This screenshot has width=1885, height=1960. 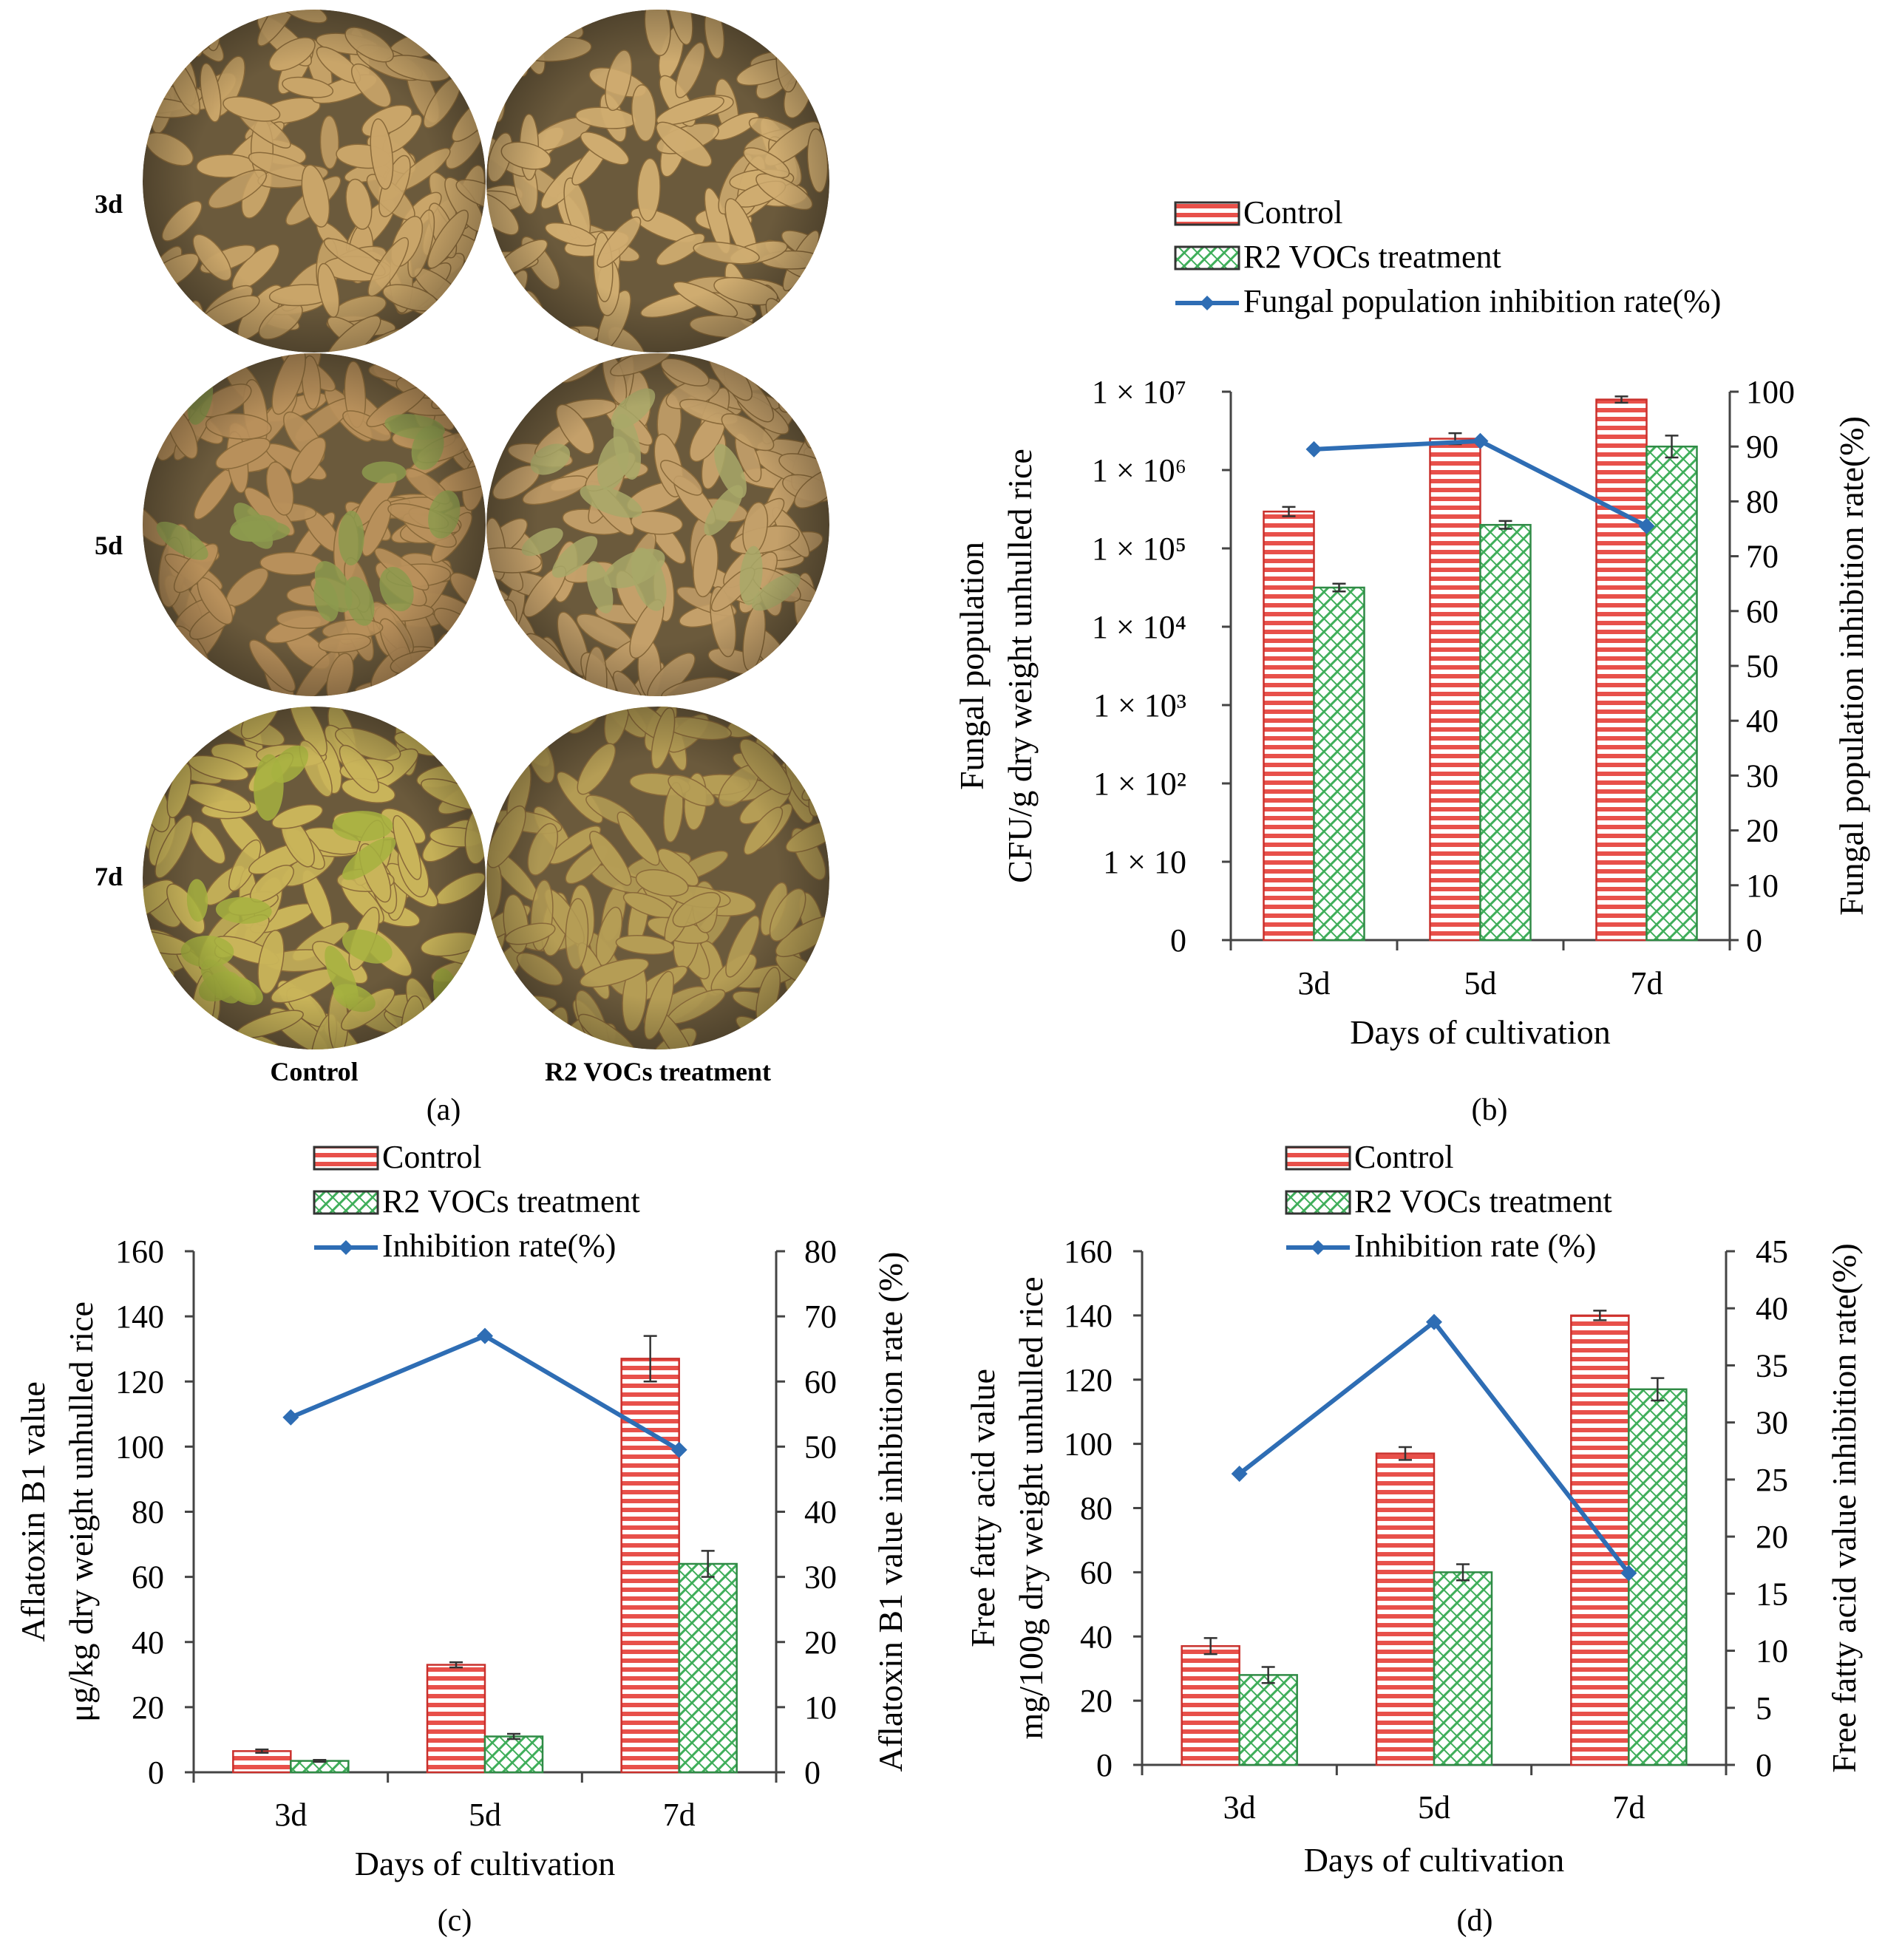 What do you see at coordinates (499, 1246) in the screenshot?
I see `legend-label-line: Inhibition rate(%)` at bounding box center [499, 1246].